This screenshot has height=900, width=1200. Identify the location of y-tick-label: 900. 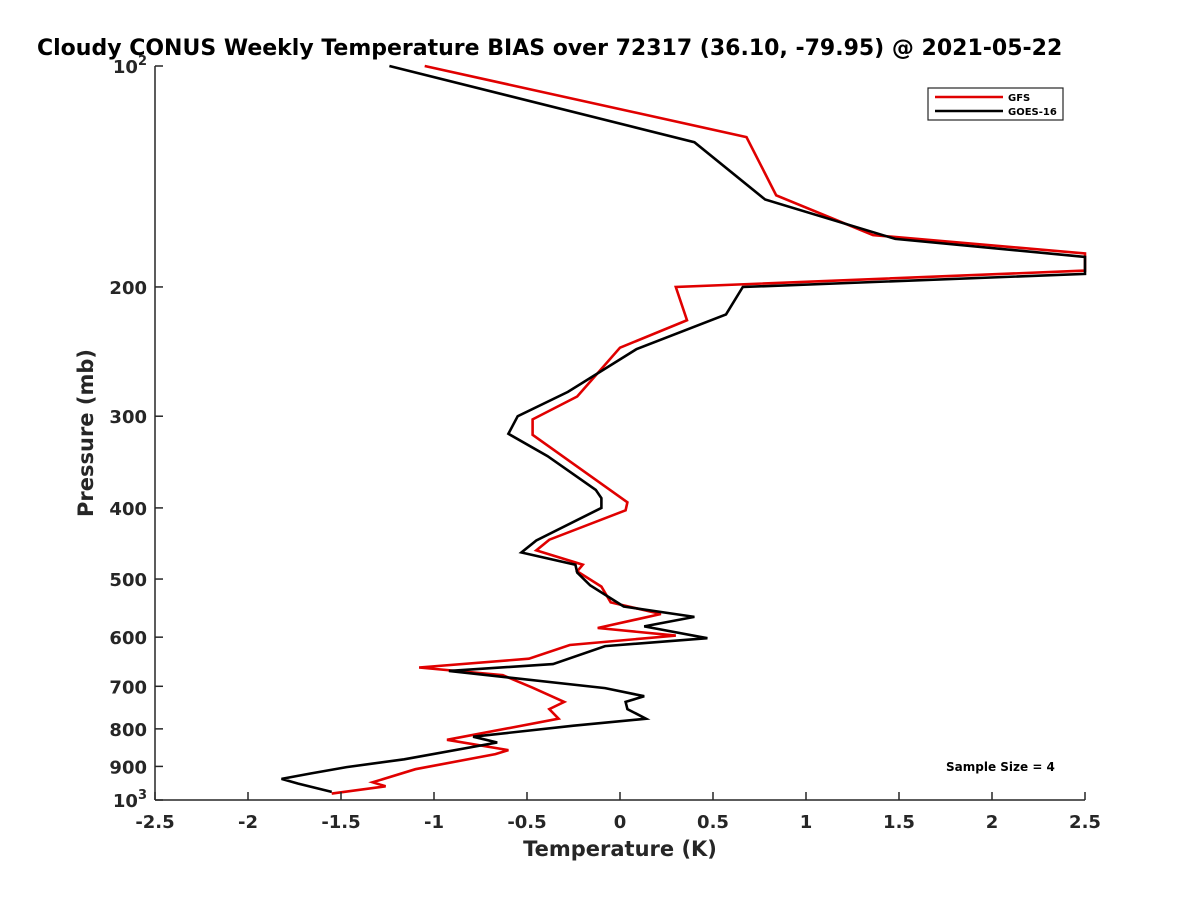
(128, 767).